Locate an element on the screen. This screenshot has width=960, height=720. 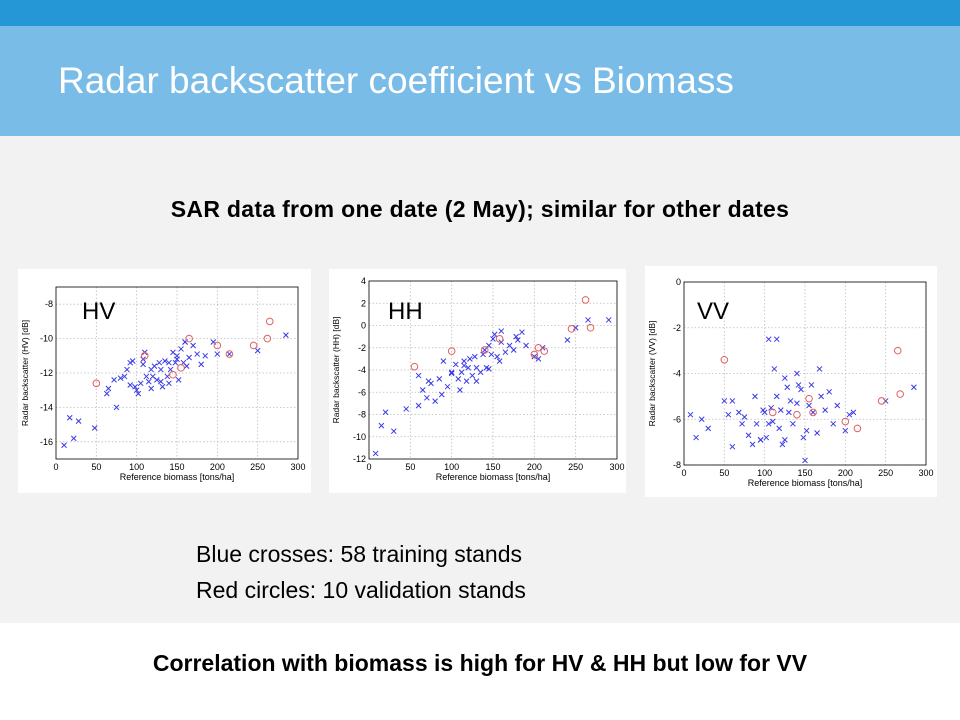
y-axis-label: Radar backscatter (HV) [dB] is located at coordinates (25, 373).